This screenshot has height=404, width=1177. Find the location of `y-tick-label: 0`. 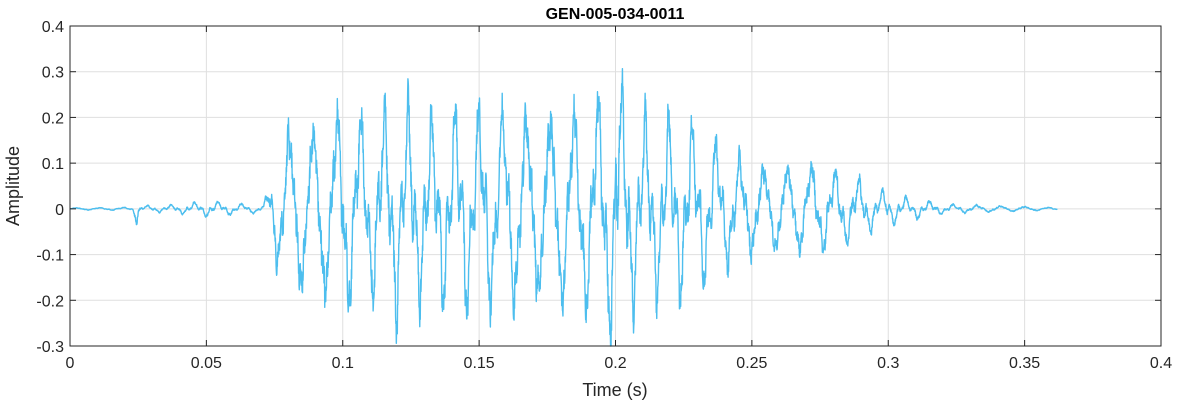

y-tick-label: 0 is located at coordinates (59, 210).